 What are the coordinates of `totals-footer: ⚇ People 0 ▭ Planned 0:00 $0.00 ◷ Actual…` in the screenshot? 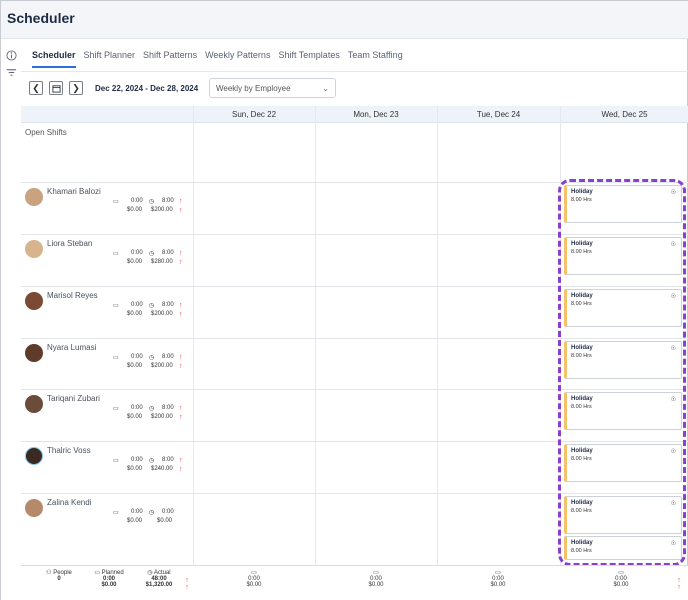 It's located at (354, 582).